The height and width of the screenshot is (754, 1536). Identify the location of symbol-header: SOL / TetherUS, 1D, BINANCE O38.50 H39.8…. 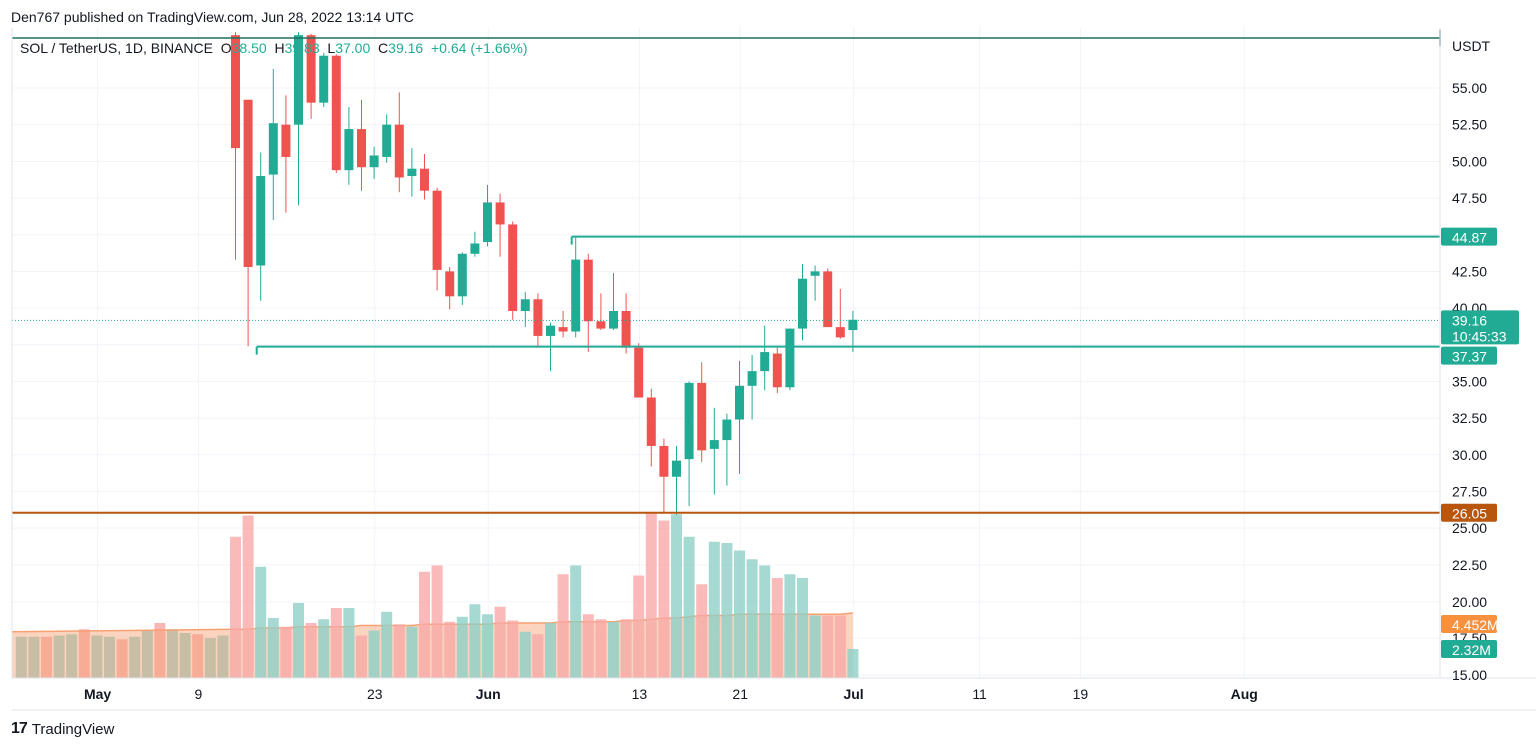
(274, 48).